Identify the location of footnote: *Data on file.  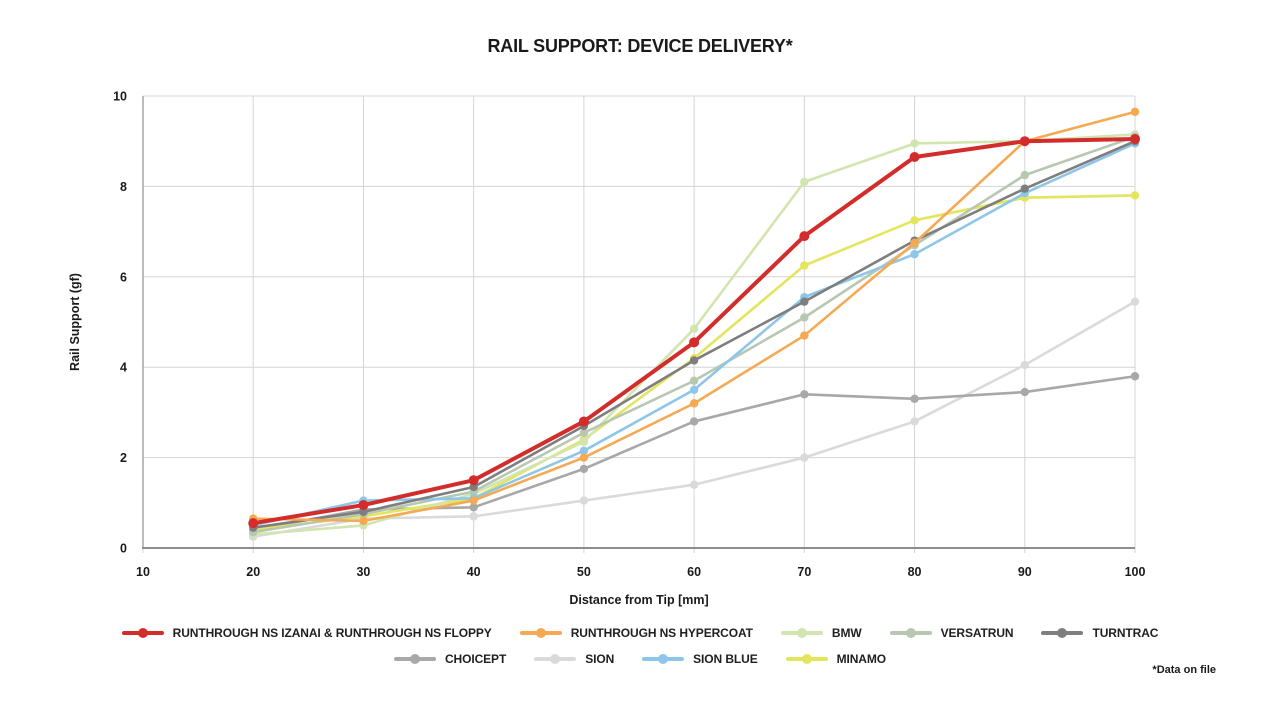
(1184, 670).